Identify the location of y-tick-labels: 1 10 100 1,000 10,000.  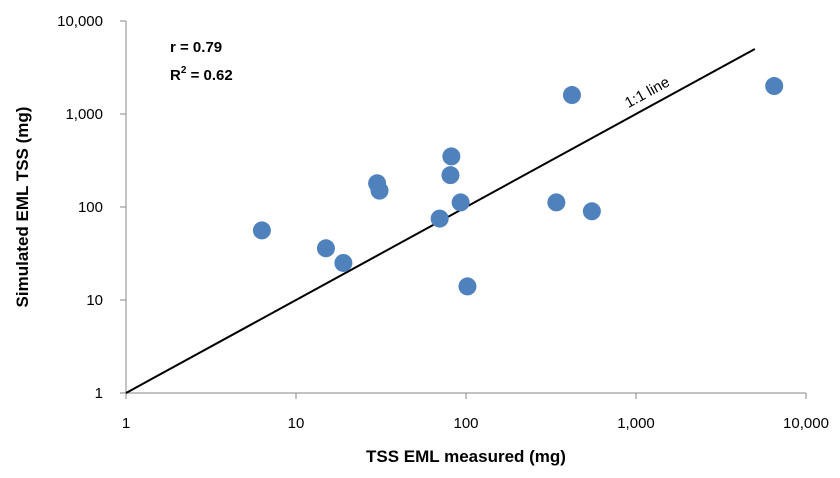
(80, 207).